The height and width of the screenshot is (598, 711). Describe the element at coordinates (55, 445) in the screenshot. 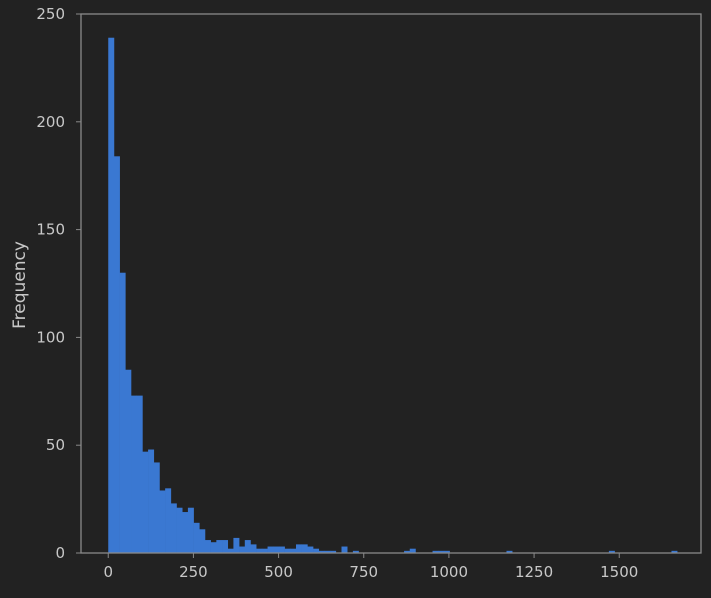

I see `y-tick-label: 50` at that location.